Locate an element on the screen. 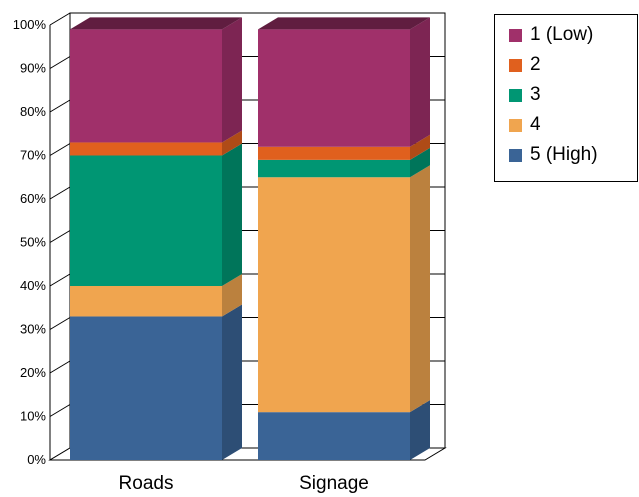 The width and height of the screenshot is (639, 497). legend-label: 4 is located at coordinates (535, 124).